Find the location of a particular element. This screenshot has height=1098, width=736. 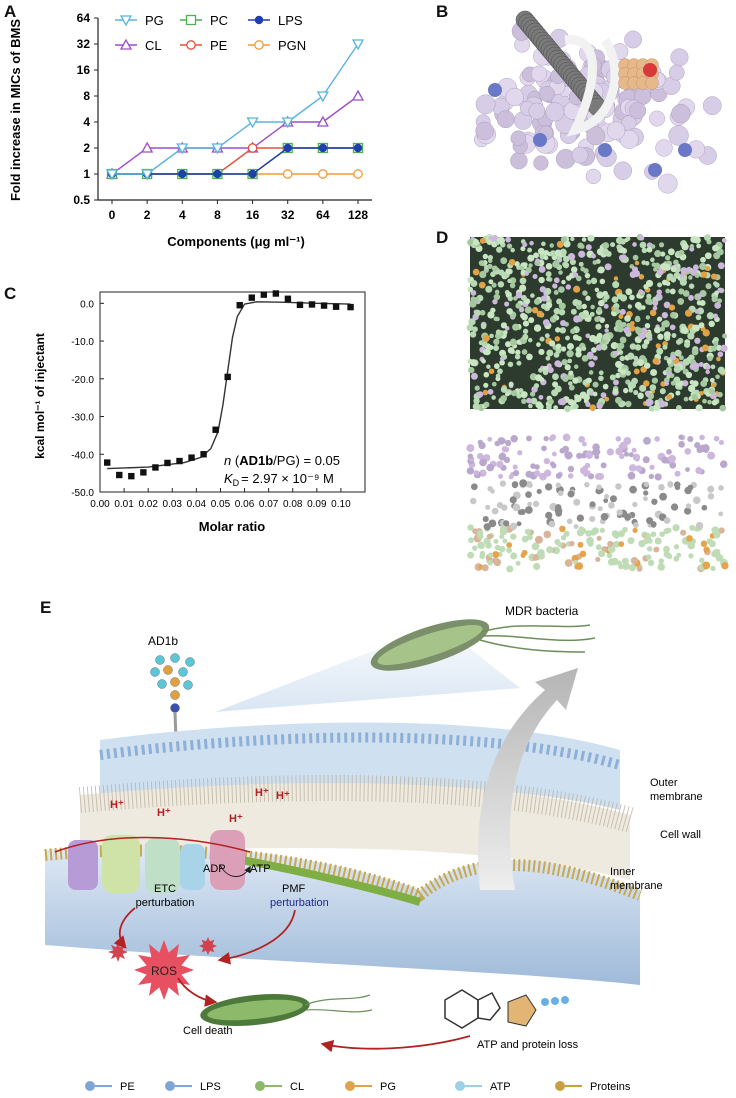

inner-membrane-label2: membrane is located at coordinates (636, 886).